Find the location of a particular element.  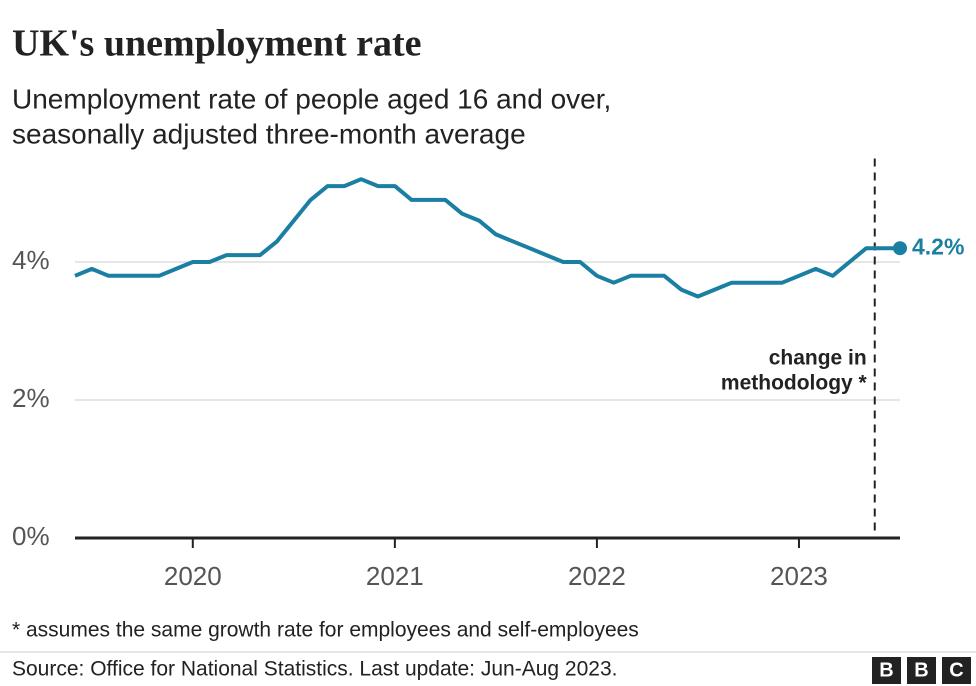

x-tick-label: 2022 is located at coordinates (597, 576).